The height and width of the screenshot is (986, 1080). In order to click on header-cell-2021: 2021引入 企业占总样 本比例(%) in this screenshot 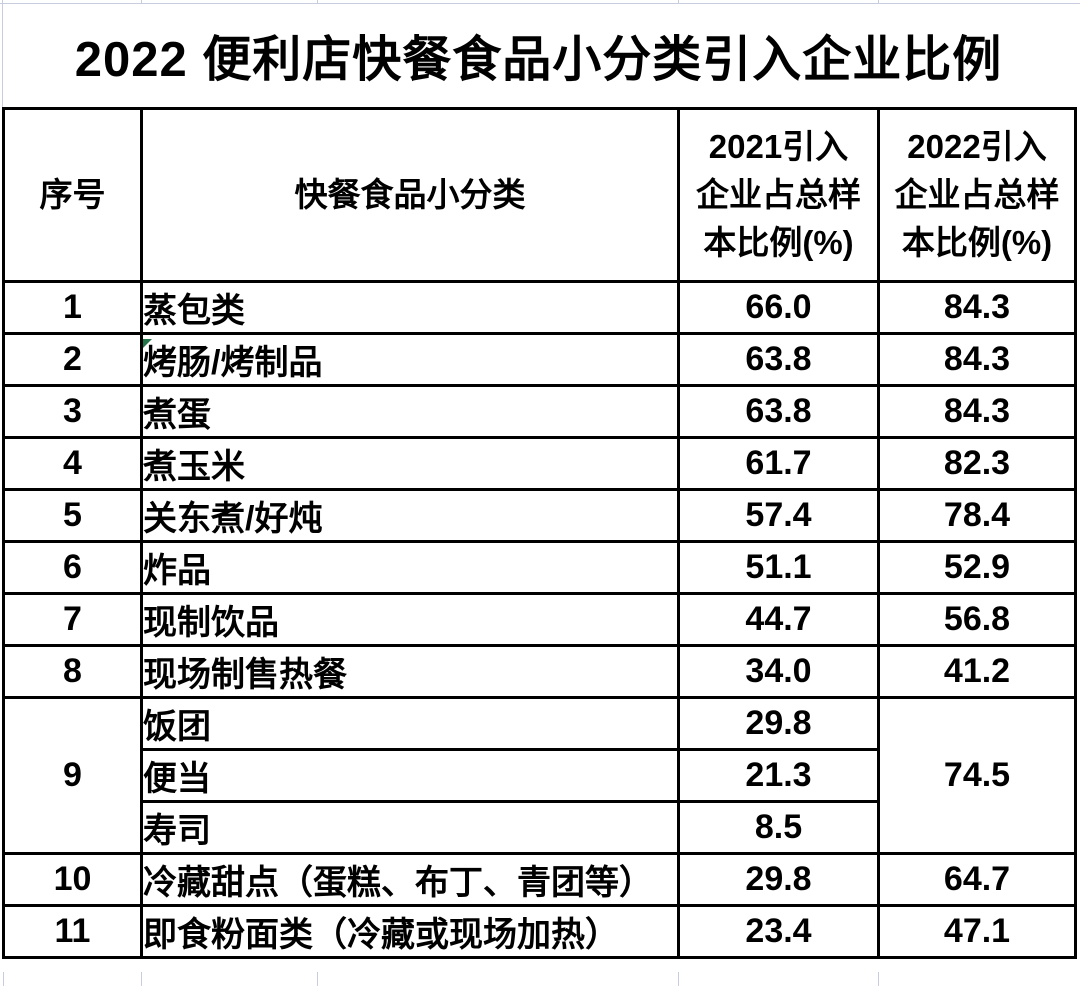, I will do `click(778, 195)`.